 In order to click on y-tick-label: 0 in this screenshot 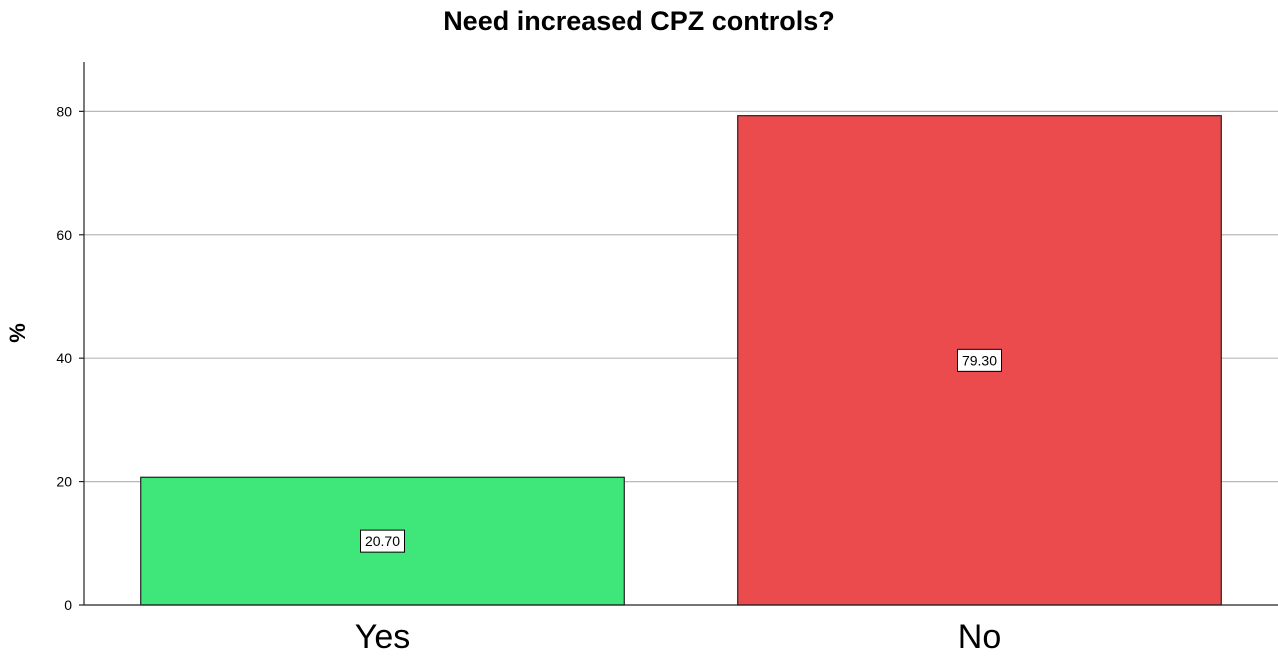, I will do `click(68, 605)`.